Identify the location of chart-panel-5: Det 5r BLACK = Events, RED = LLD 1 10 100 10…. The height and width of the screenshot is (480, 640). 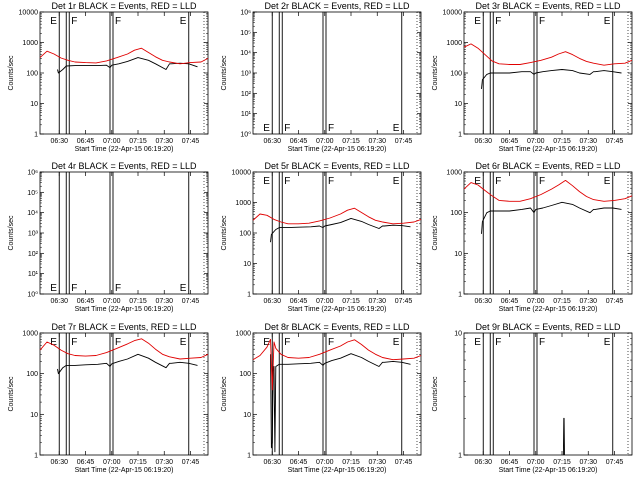
(321, 237).